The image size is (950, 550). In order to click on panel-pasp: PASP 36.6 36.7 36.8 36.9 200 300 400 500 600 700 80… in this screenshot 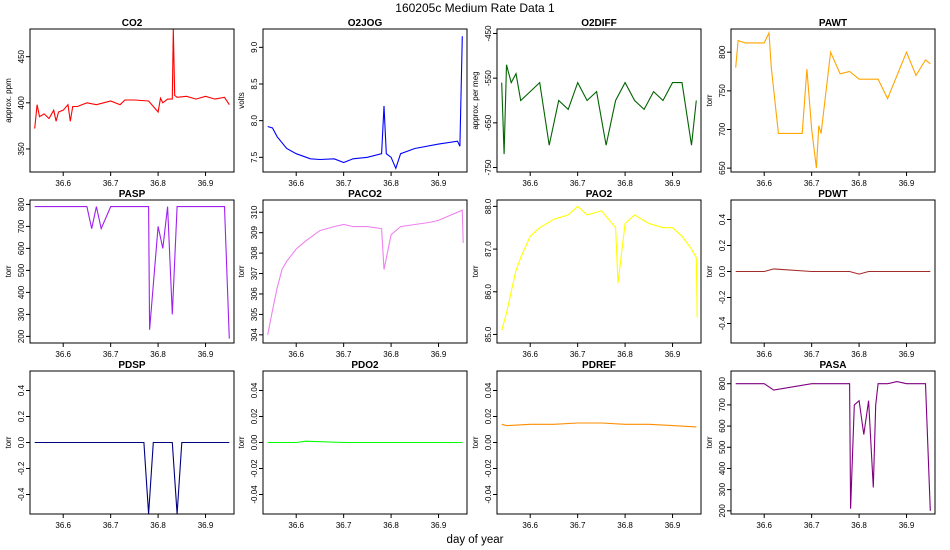, I will do `click(119, 274)`.